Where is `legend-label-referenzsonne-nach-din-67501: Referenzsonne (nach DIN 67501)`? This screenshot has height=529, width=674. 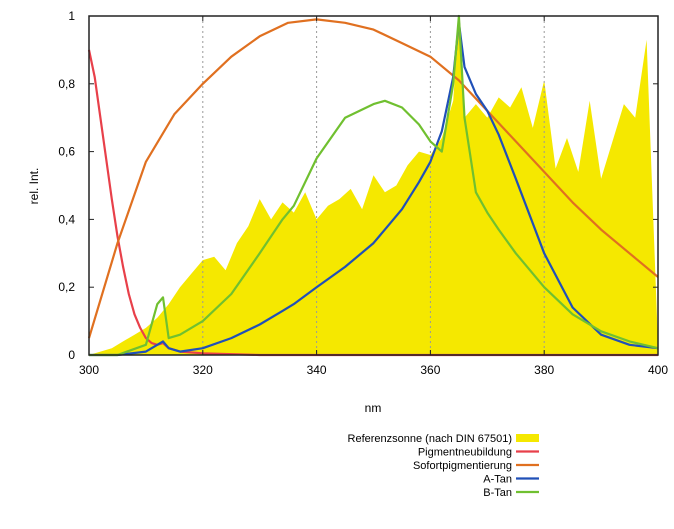
legend-label-referenzsonne-nach-din-67501: Referenzsonne (nach DIN 67501) is located at coordinates (430, 439).